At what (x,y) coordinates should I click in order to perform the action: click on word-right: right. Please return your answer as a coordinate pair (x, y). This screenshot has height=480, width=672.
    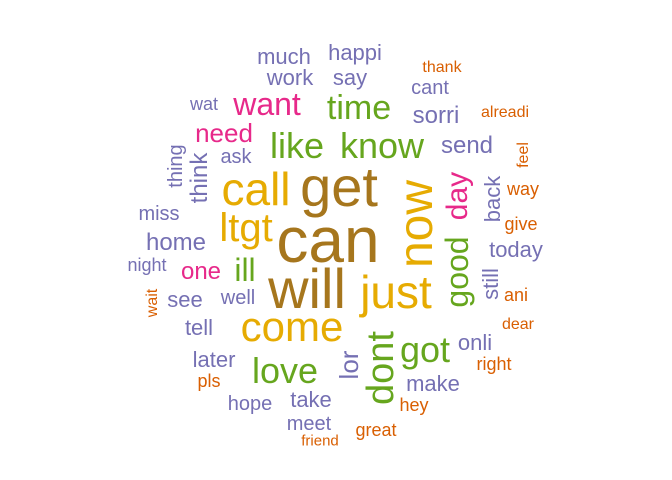
    Looking at the image, I should click on (494, 364).